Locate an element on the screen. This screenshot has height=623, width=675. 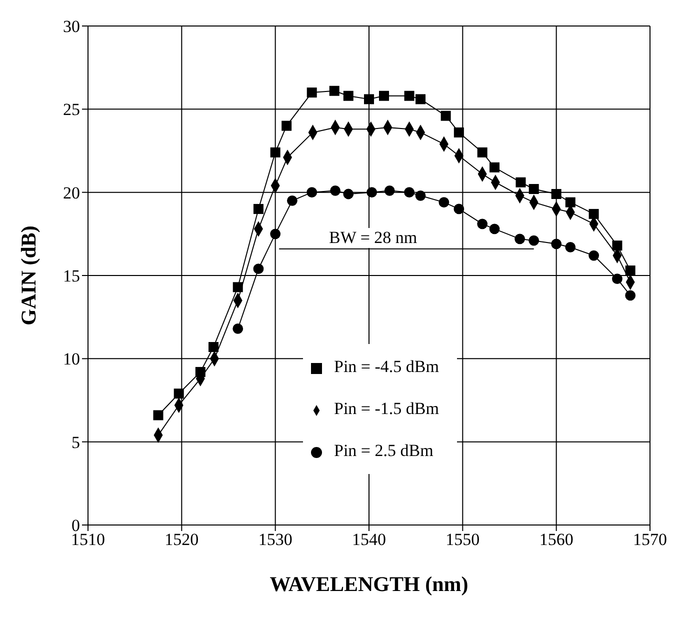
x-axis-title: WAVELENGTH (nm) is located at coordinates (369, 584).